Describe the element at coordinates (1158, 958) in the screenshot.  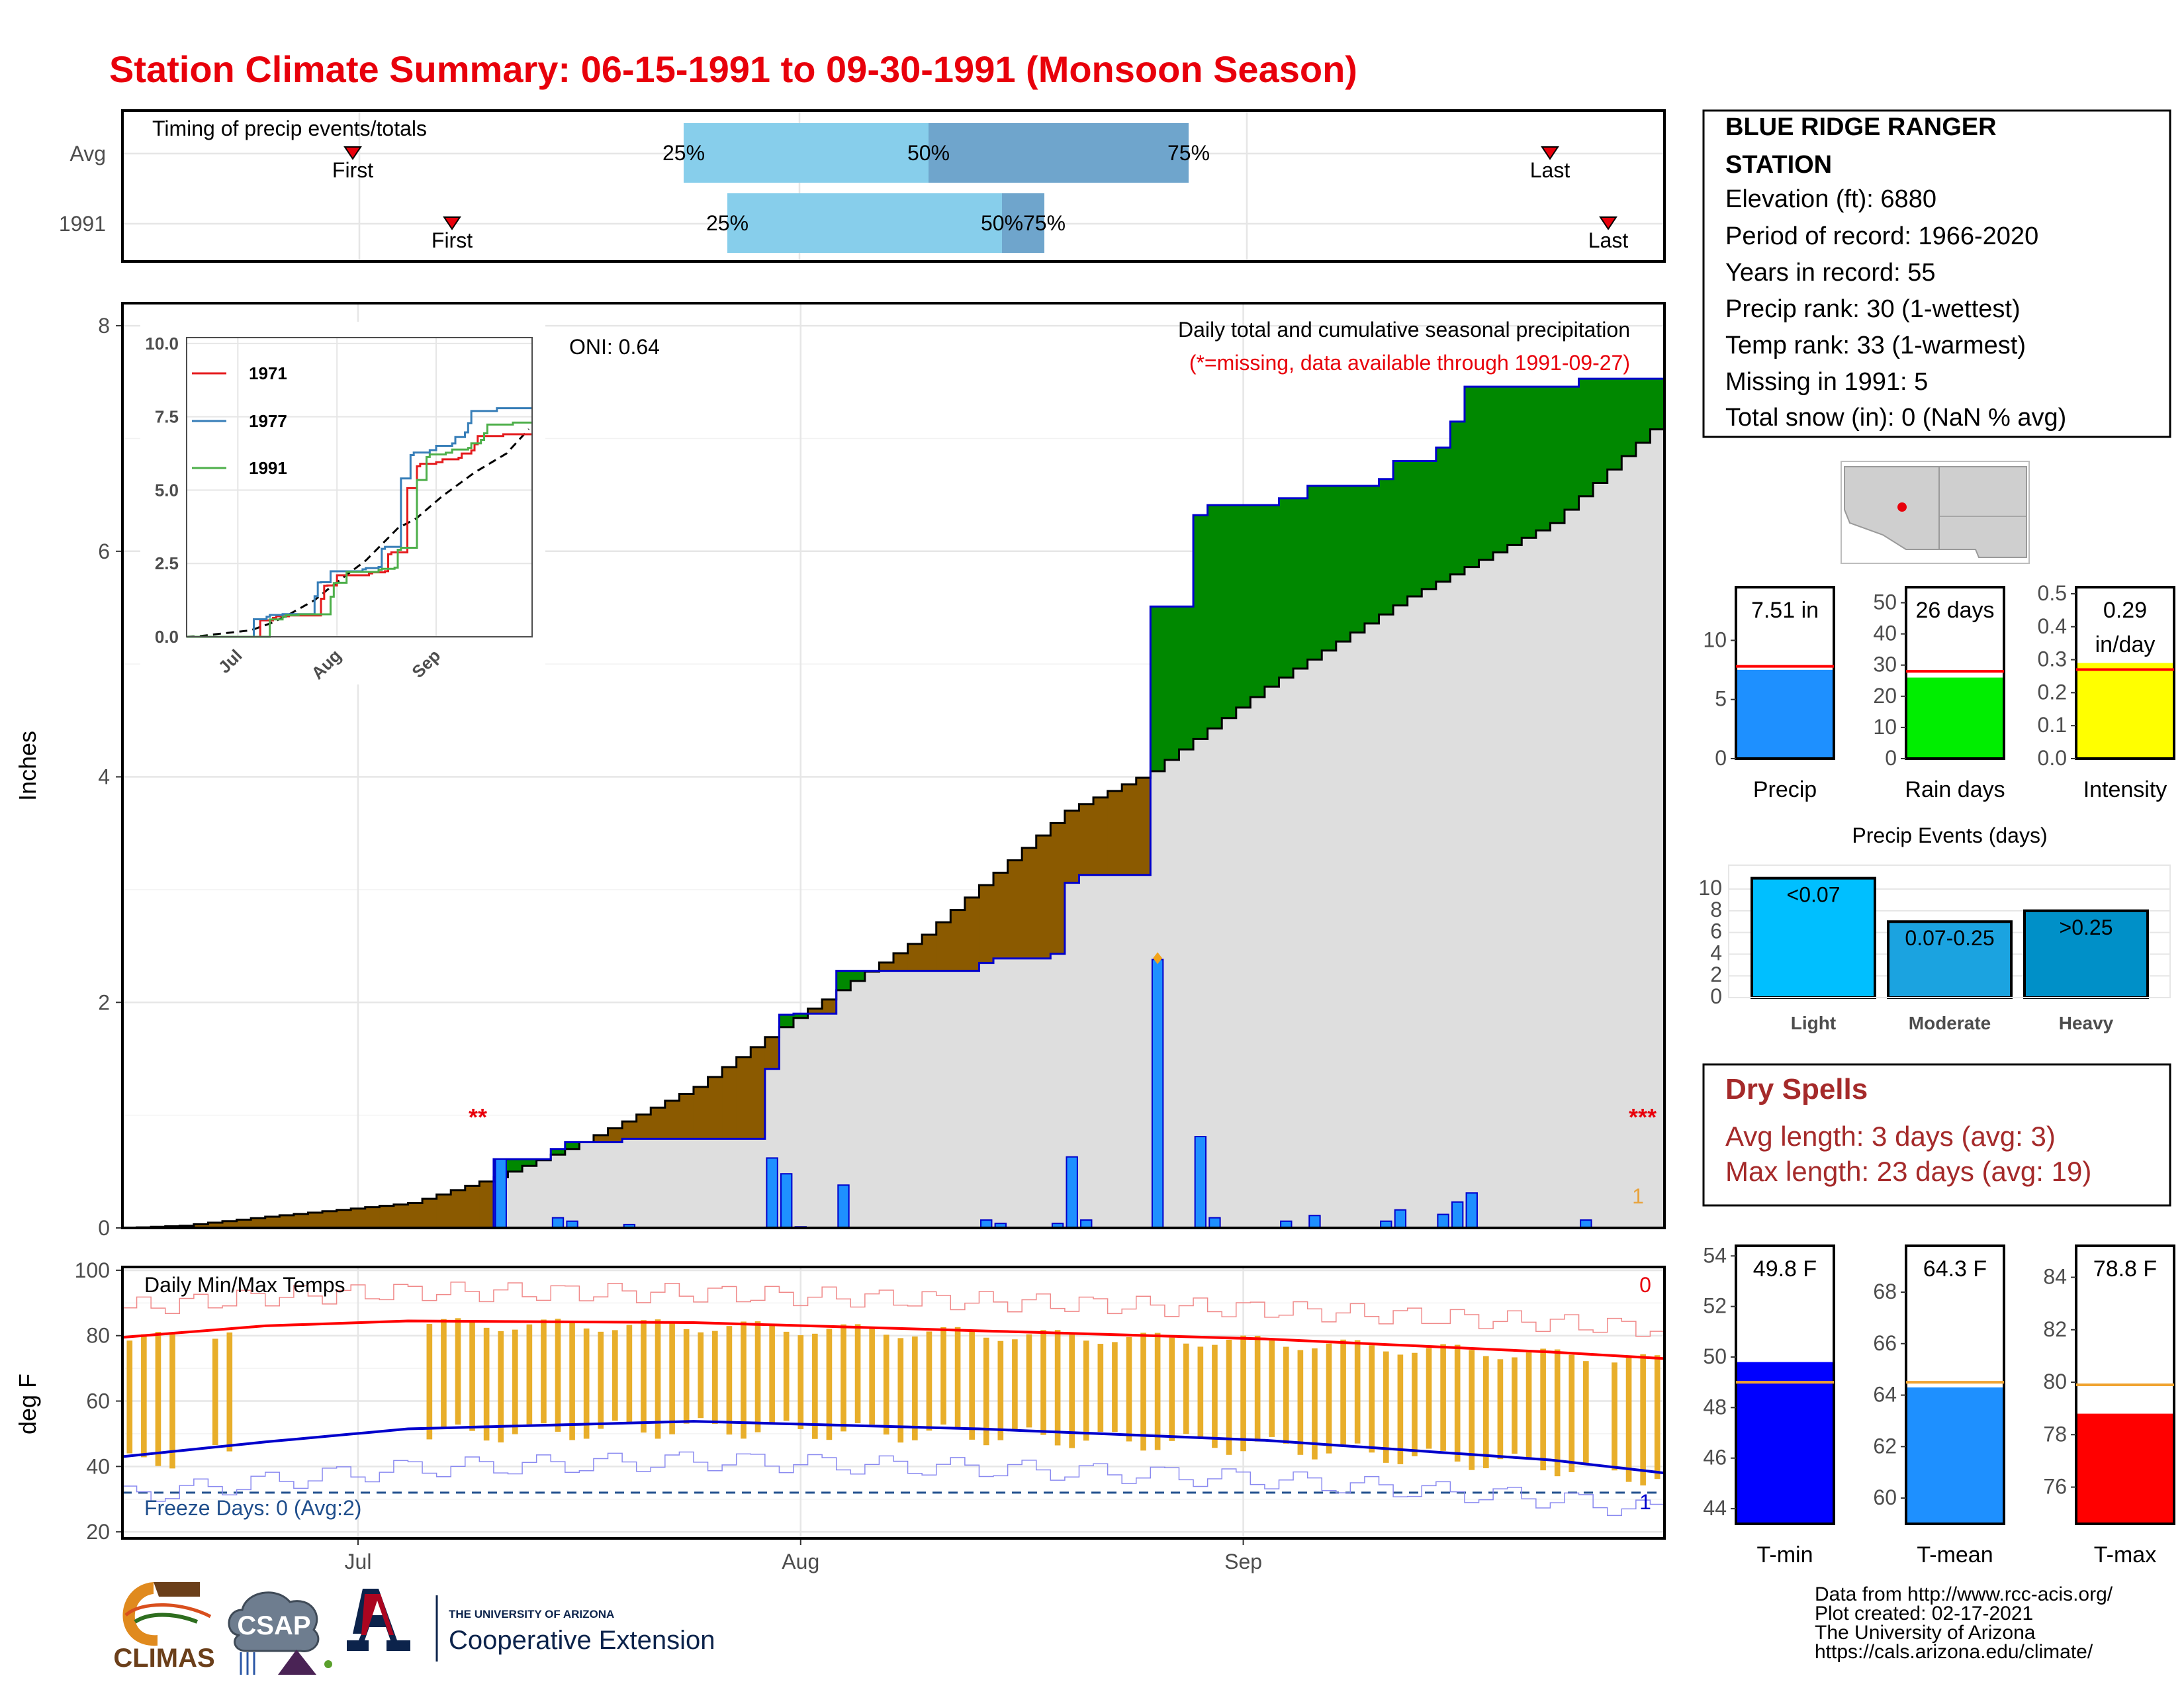
I see `max-precip-marker` at that location.